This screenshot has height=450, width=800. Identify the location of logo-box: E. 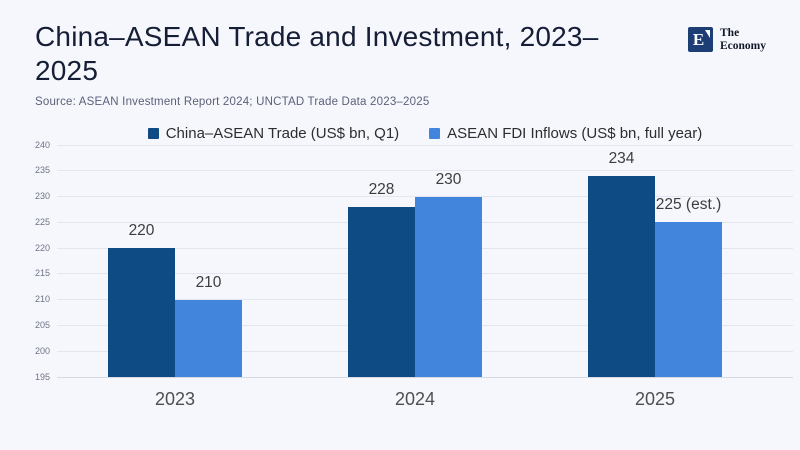
(700, 39).